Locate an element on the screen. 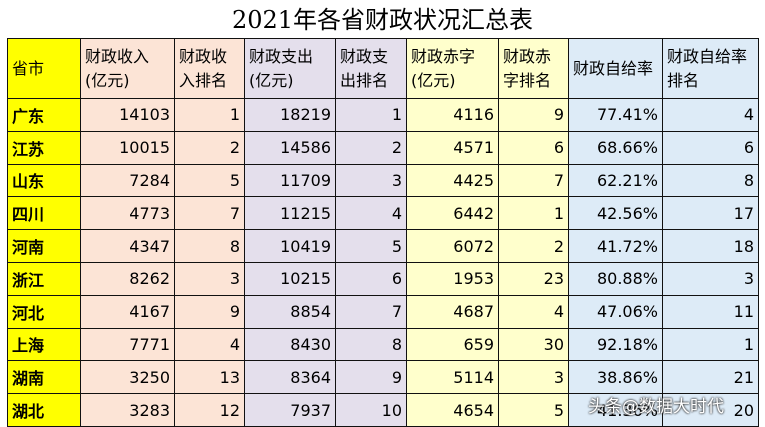 Image resolution: width=765 pixels, height=427 pixels. header-cell: 财政赤字(亿元) is located at coordinates (452, 68).